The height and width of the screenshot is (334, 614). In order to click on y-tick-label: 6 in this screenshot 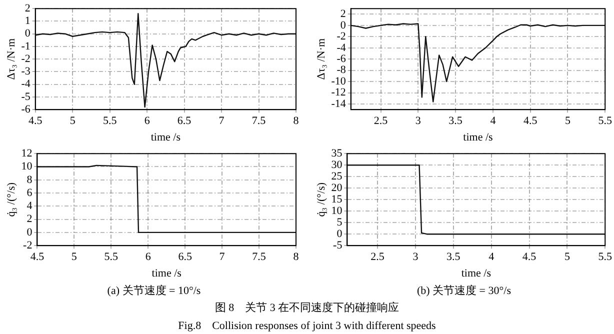, I will do `click(29, 192)`.